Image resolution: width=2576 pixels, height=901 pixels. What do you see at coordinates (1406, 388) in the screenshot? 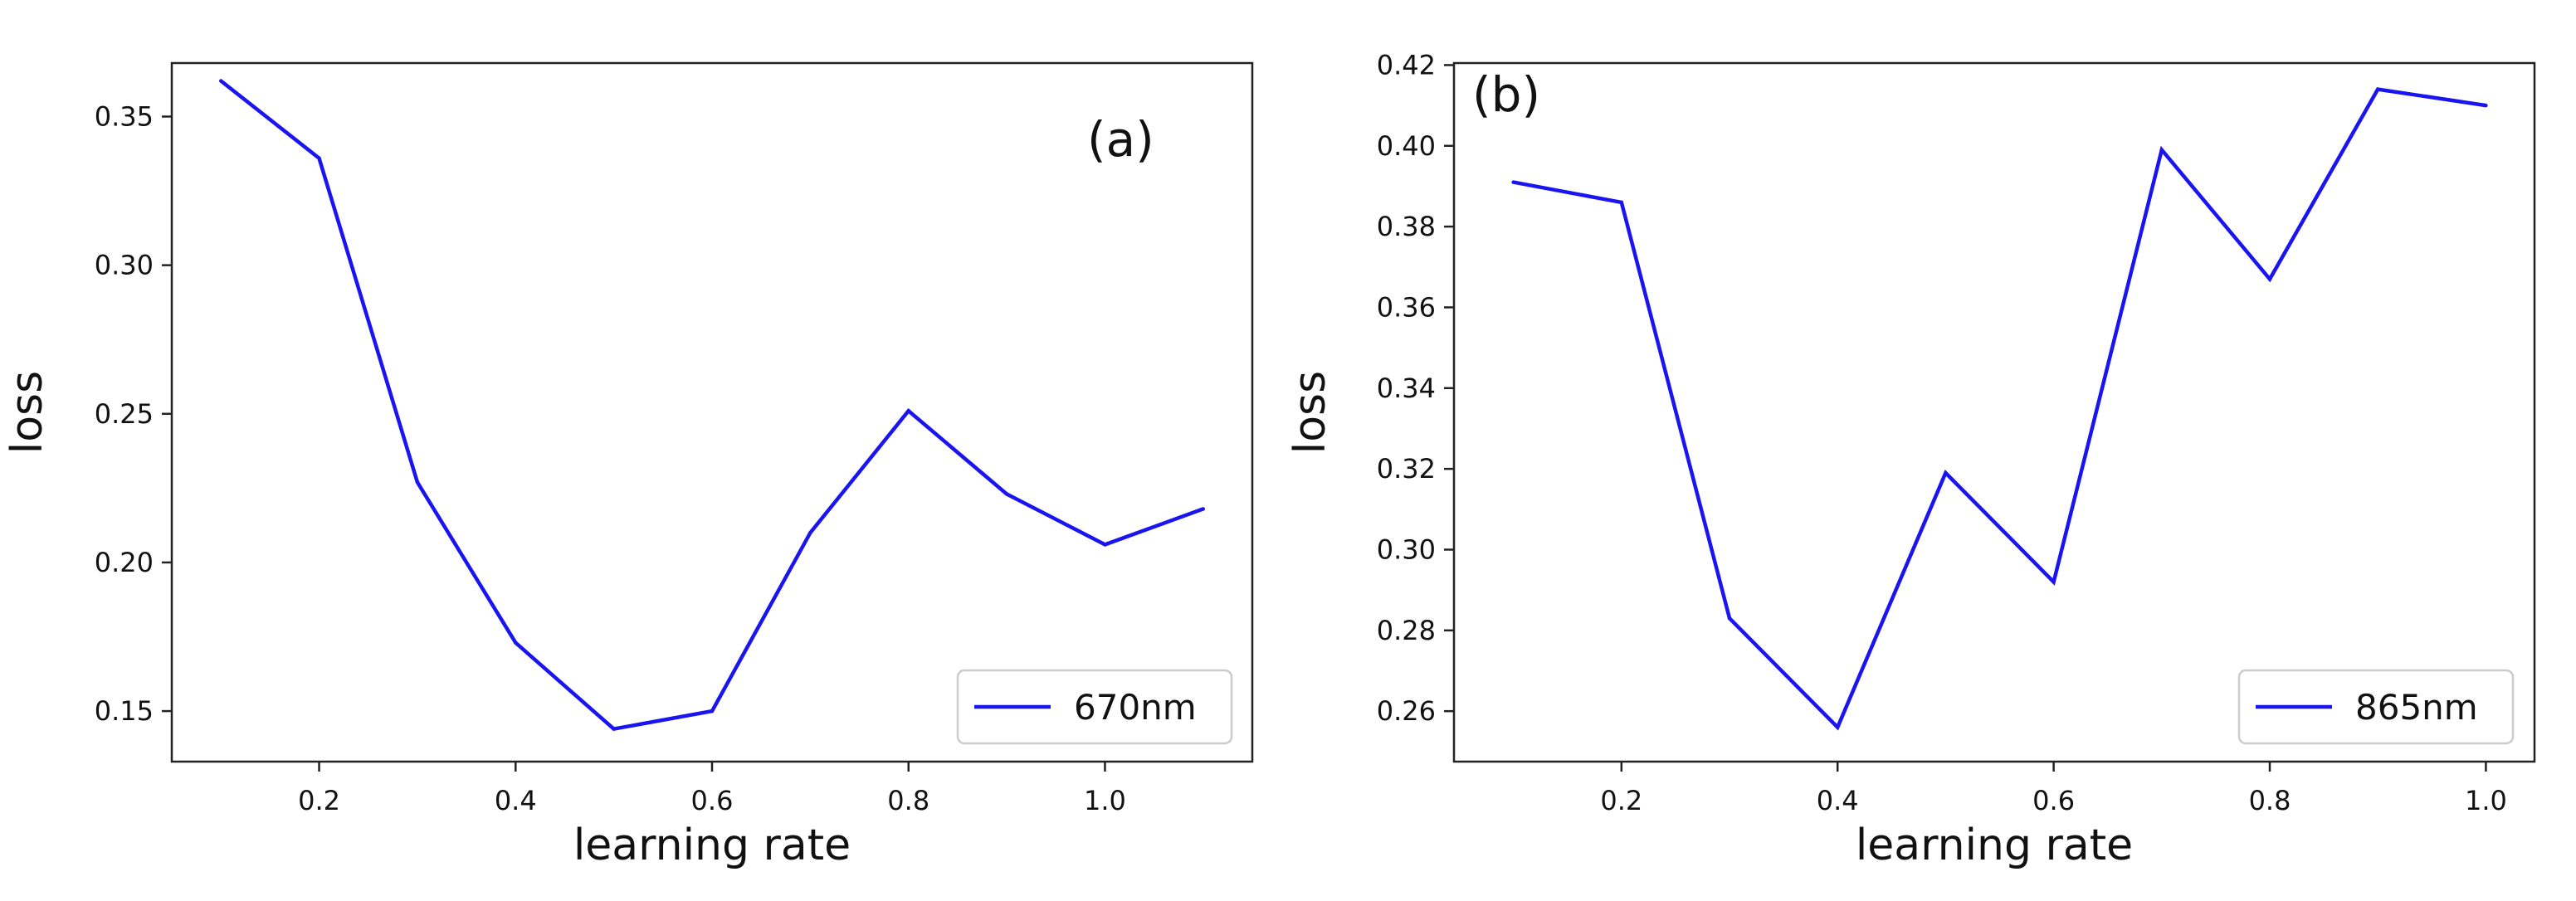
I see `y-tick-label: 0.34` at bounding box center [1406, 388].